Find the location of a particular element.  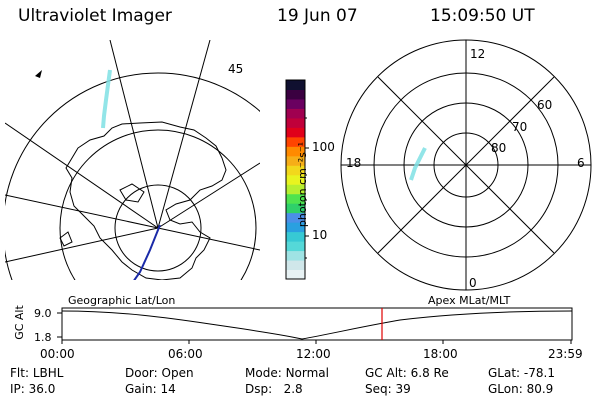

alt-xtick-label: 00:00 is located at coordinates (57, 354).